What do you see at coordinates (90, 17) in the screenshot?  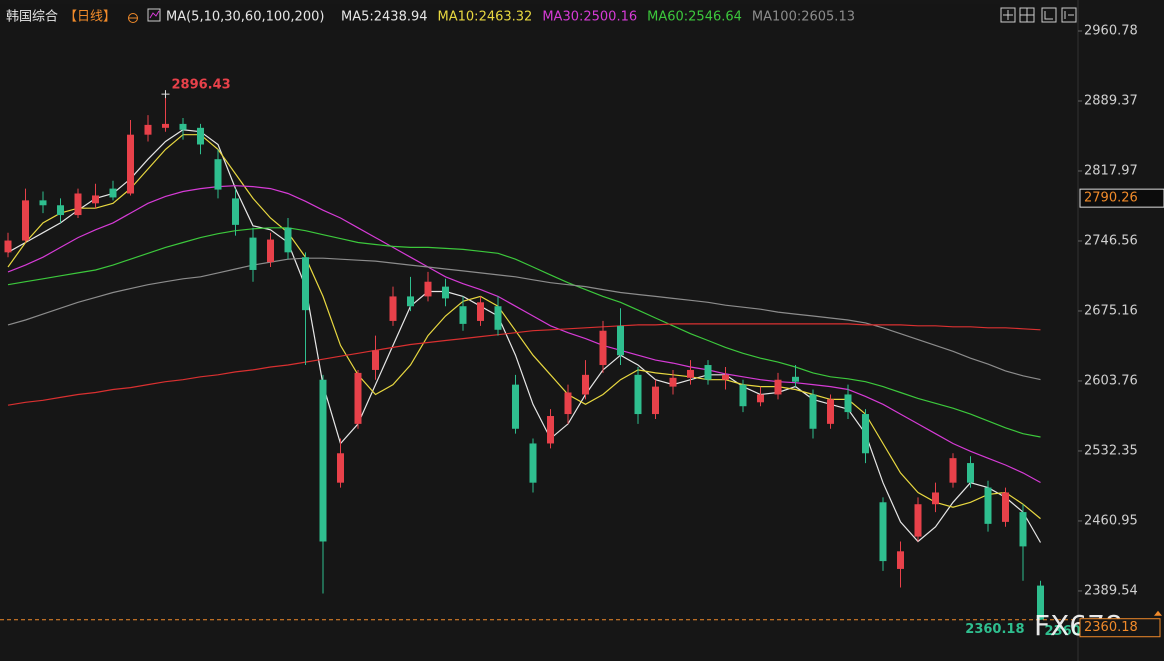 I see `period-label: 【日线】` at bounding box center [90, 17].